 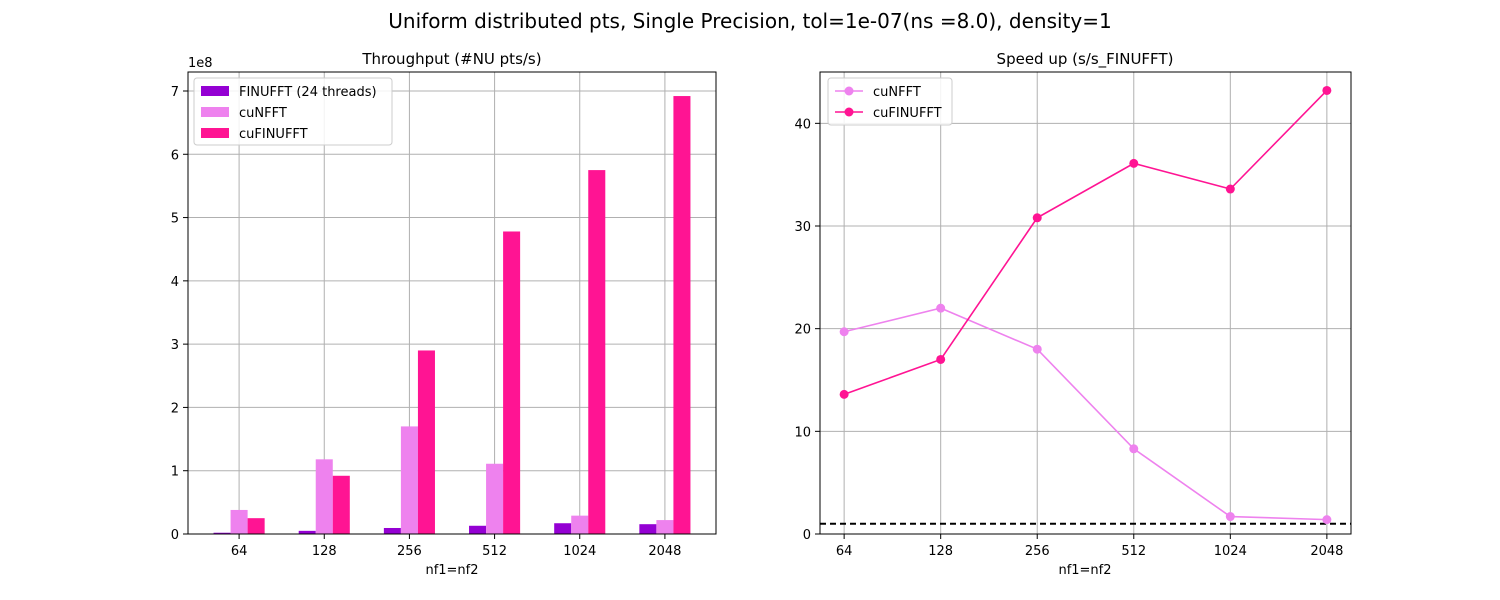 I want to click on speedup-x-ticks: 64 128 256 512 1024 2048, so click(x=1089, y=546).